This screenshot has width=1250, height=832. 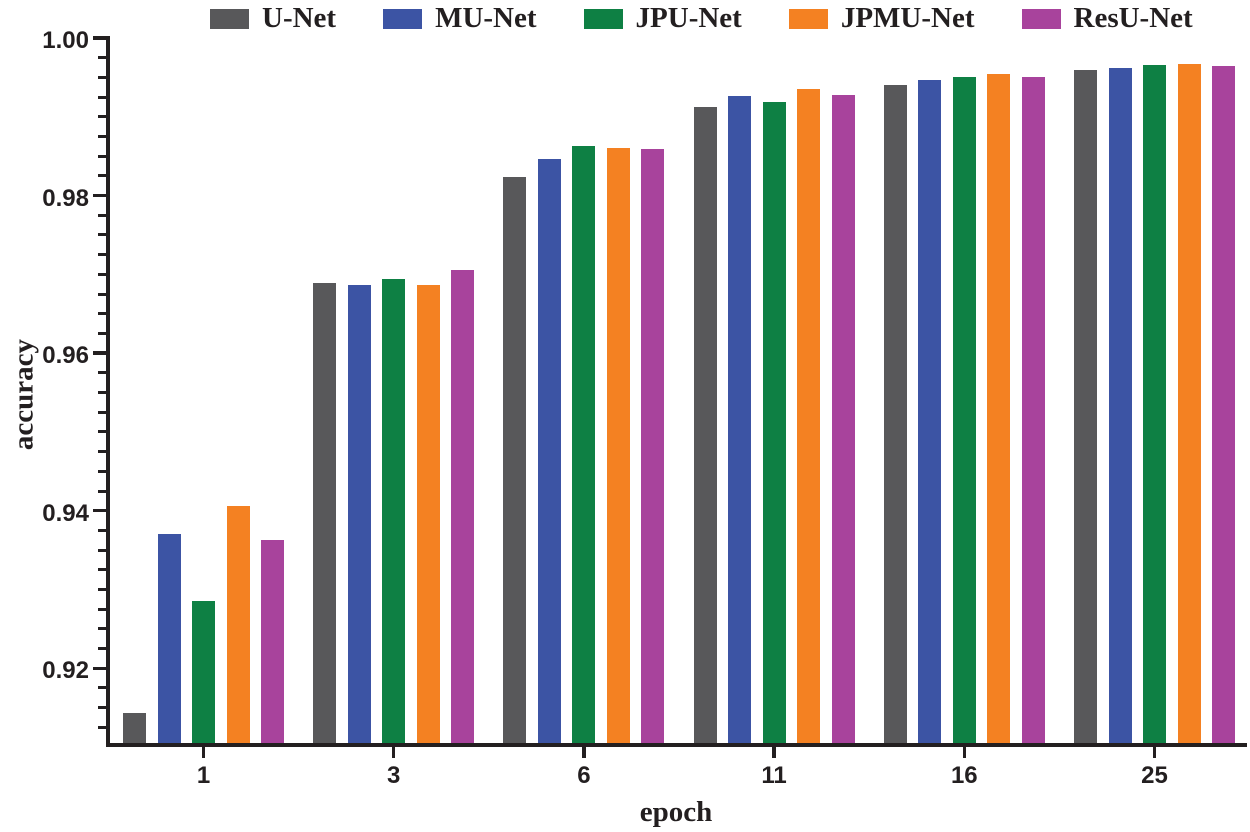 What do you see at coordinates (108, 391) in the screenshot?
I see `y-axis-spine` at bounding box center [108, 391].